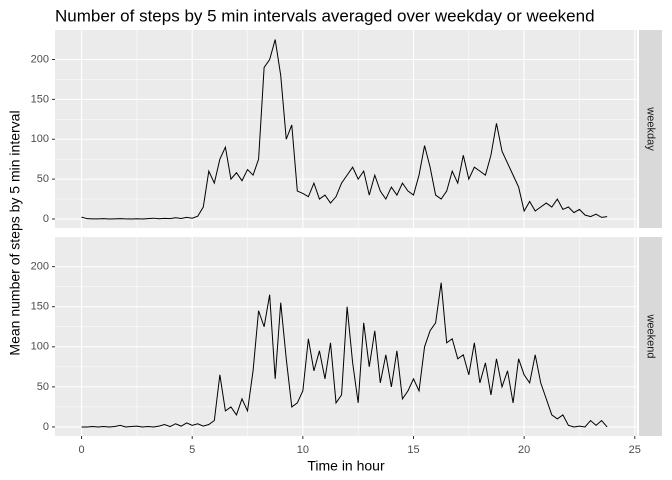  What do you see at coordinates (524, 450) in the screenshot?
I see `x-tick-label: 20` at bounding box center [524, 450].